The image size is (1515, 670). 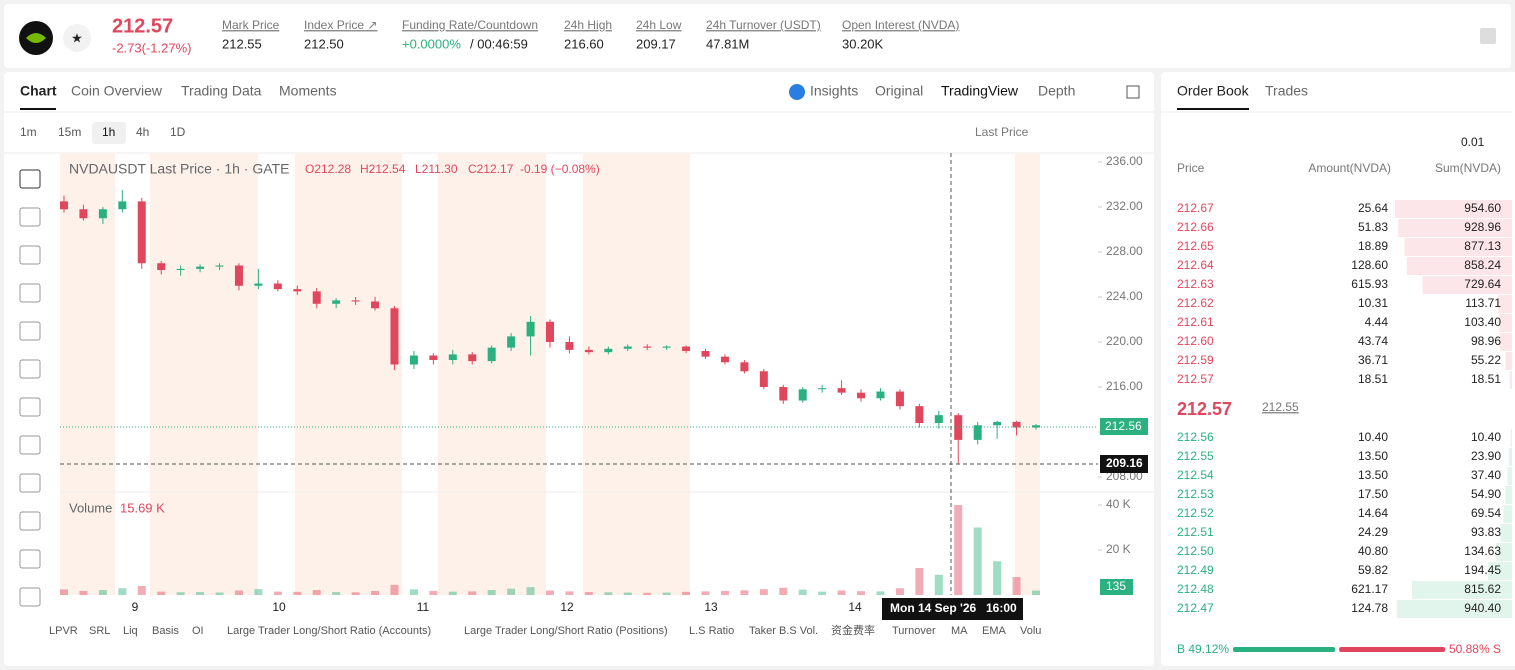 I want to click on indicator: EMA, so click(x=994, y=631).